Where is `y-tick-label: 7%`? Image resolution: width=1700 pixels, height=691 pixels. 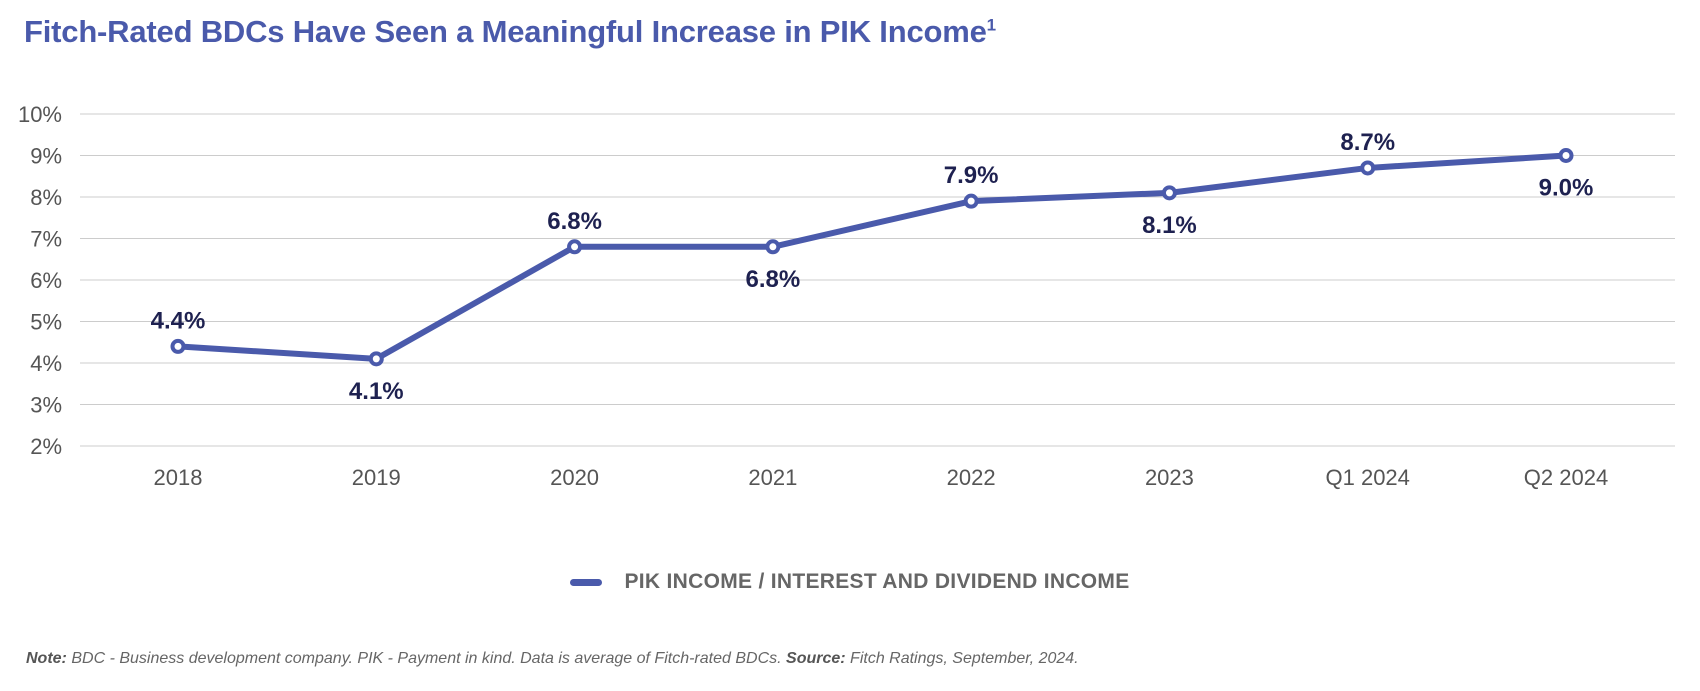 y-tick-label: 7% is located at coordinates (46, 239).